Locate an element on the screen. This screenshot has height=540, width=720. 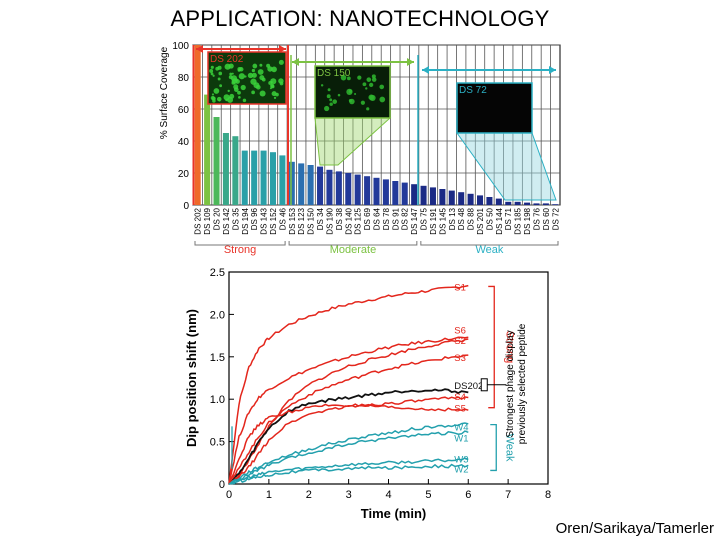
bar-category-label: DS 145 is located at coordinates (442, 220).